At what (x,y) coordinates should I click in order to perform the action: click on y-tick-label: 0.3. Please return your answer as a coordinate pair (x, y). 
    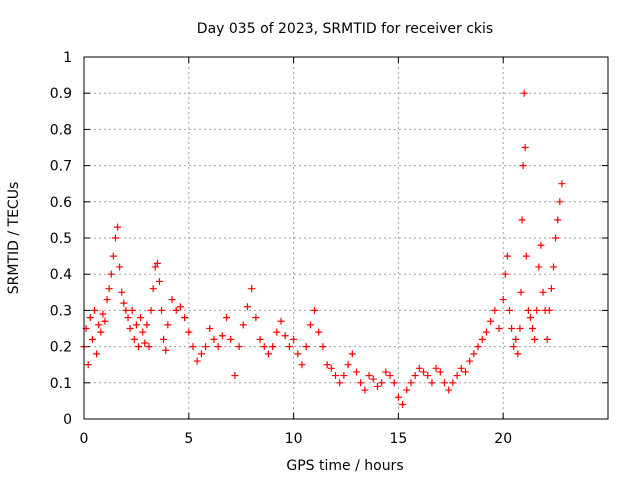
    Looking at the image, I should click on (61, 311).